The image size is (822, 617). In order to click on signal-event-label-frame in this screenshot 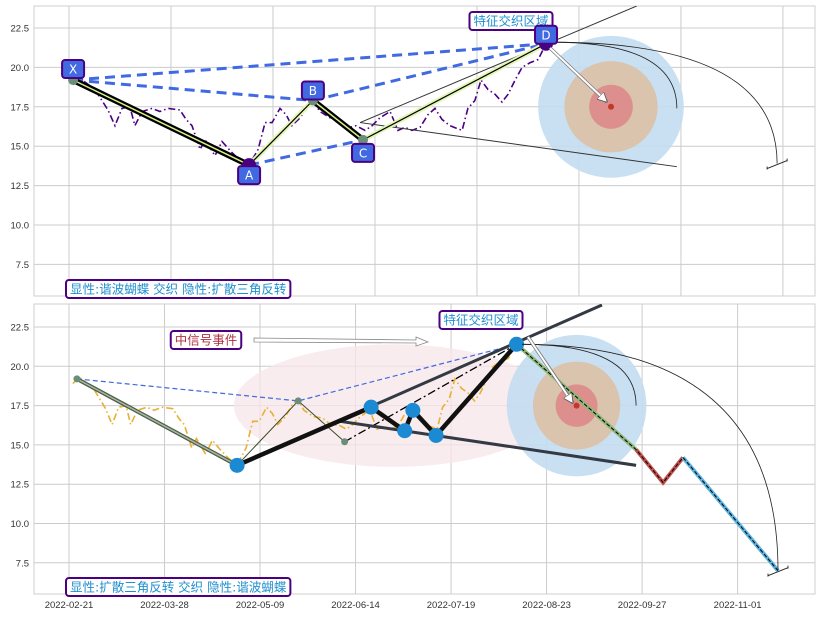, I will do `click(206, 340)`.